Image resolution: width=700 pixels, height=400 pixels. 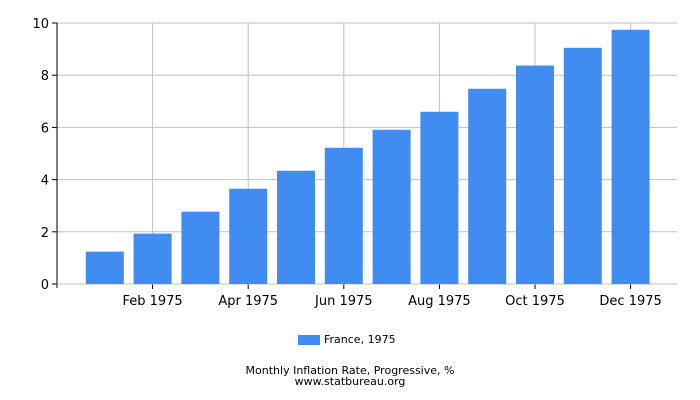 I want to click on y-tick-label: 8, so click(x=45, y=76).